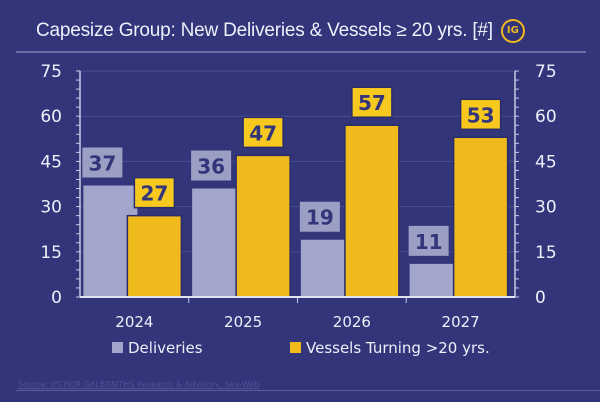 This screenshot has width=600, height=402. Describe the element at coordinates (546, 72) in the screenshot. I see `y-tick-label-right: 75` at that location.